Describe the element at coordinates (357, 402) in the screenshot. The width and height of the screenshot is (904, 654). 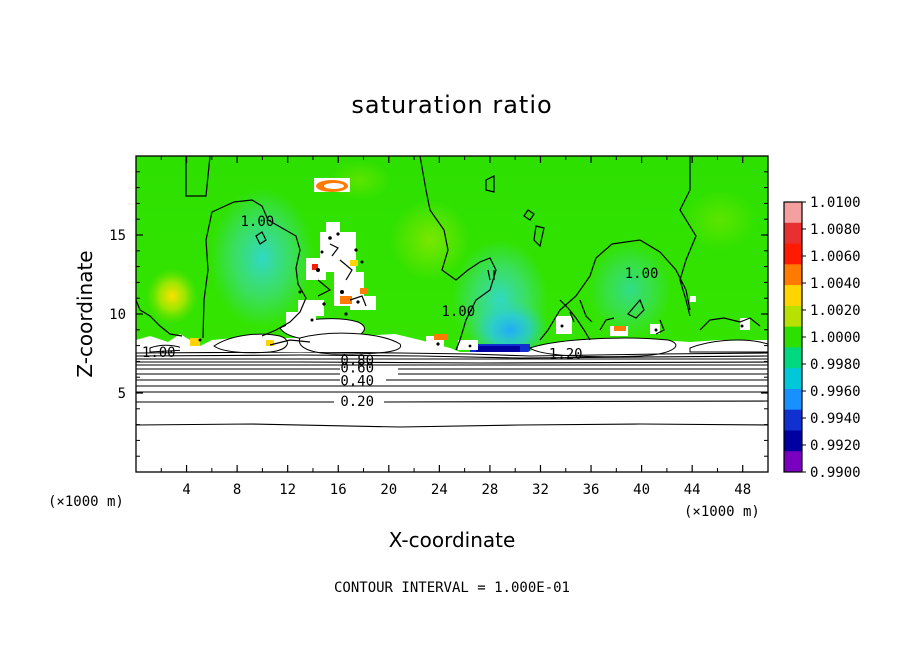
I see `contour-label: 0.20` at that location.